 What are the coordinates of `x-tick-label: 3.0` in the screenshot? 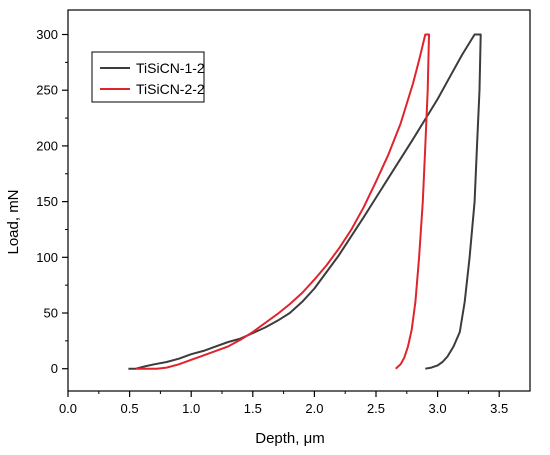 It's located at (438, 408).